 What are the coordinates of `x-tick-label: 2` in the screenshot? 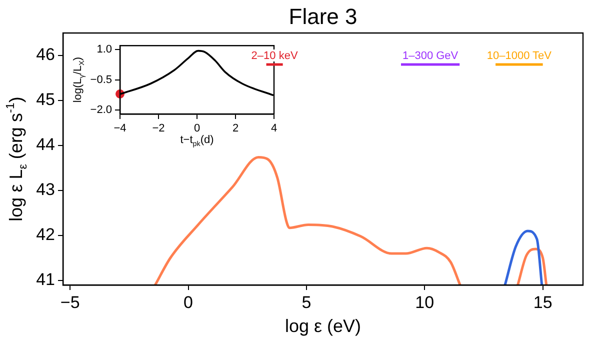 It's located at (235, 128).